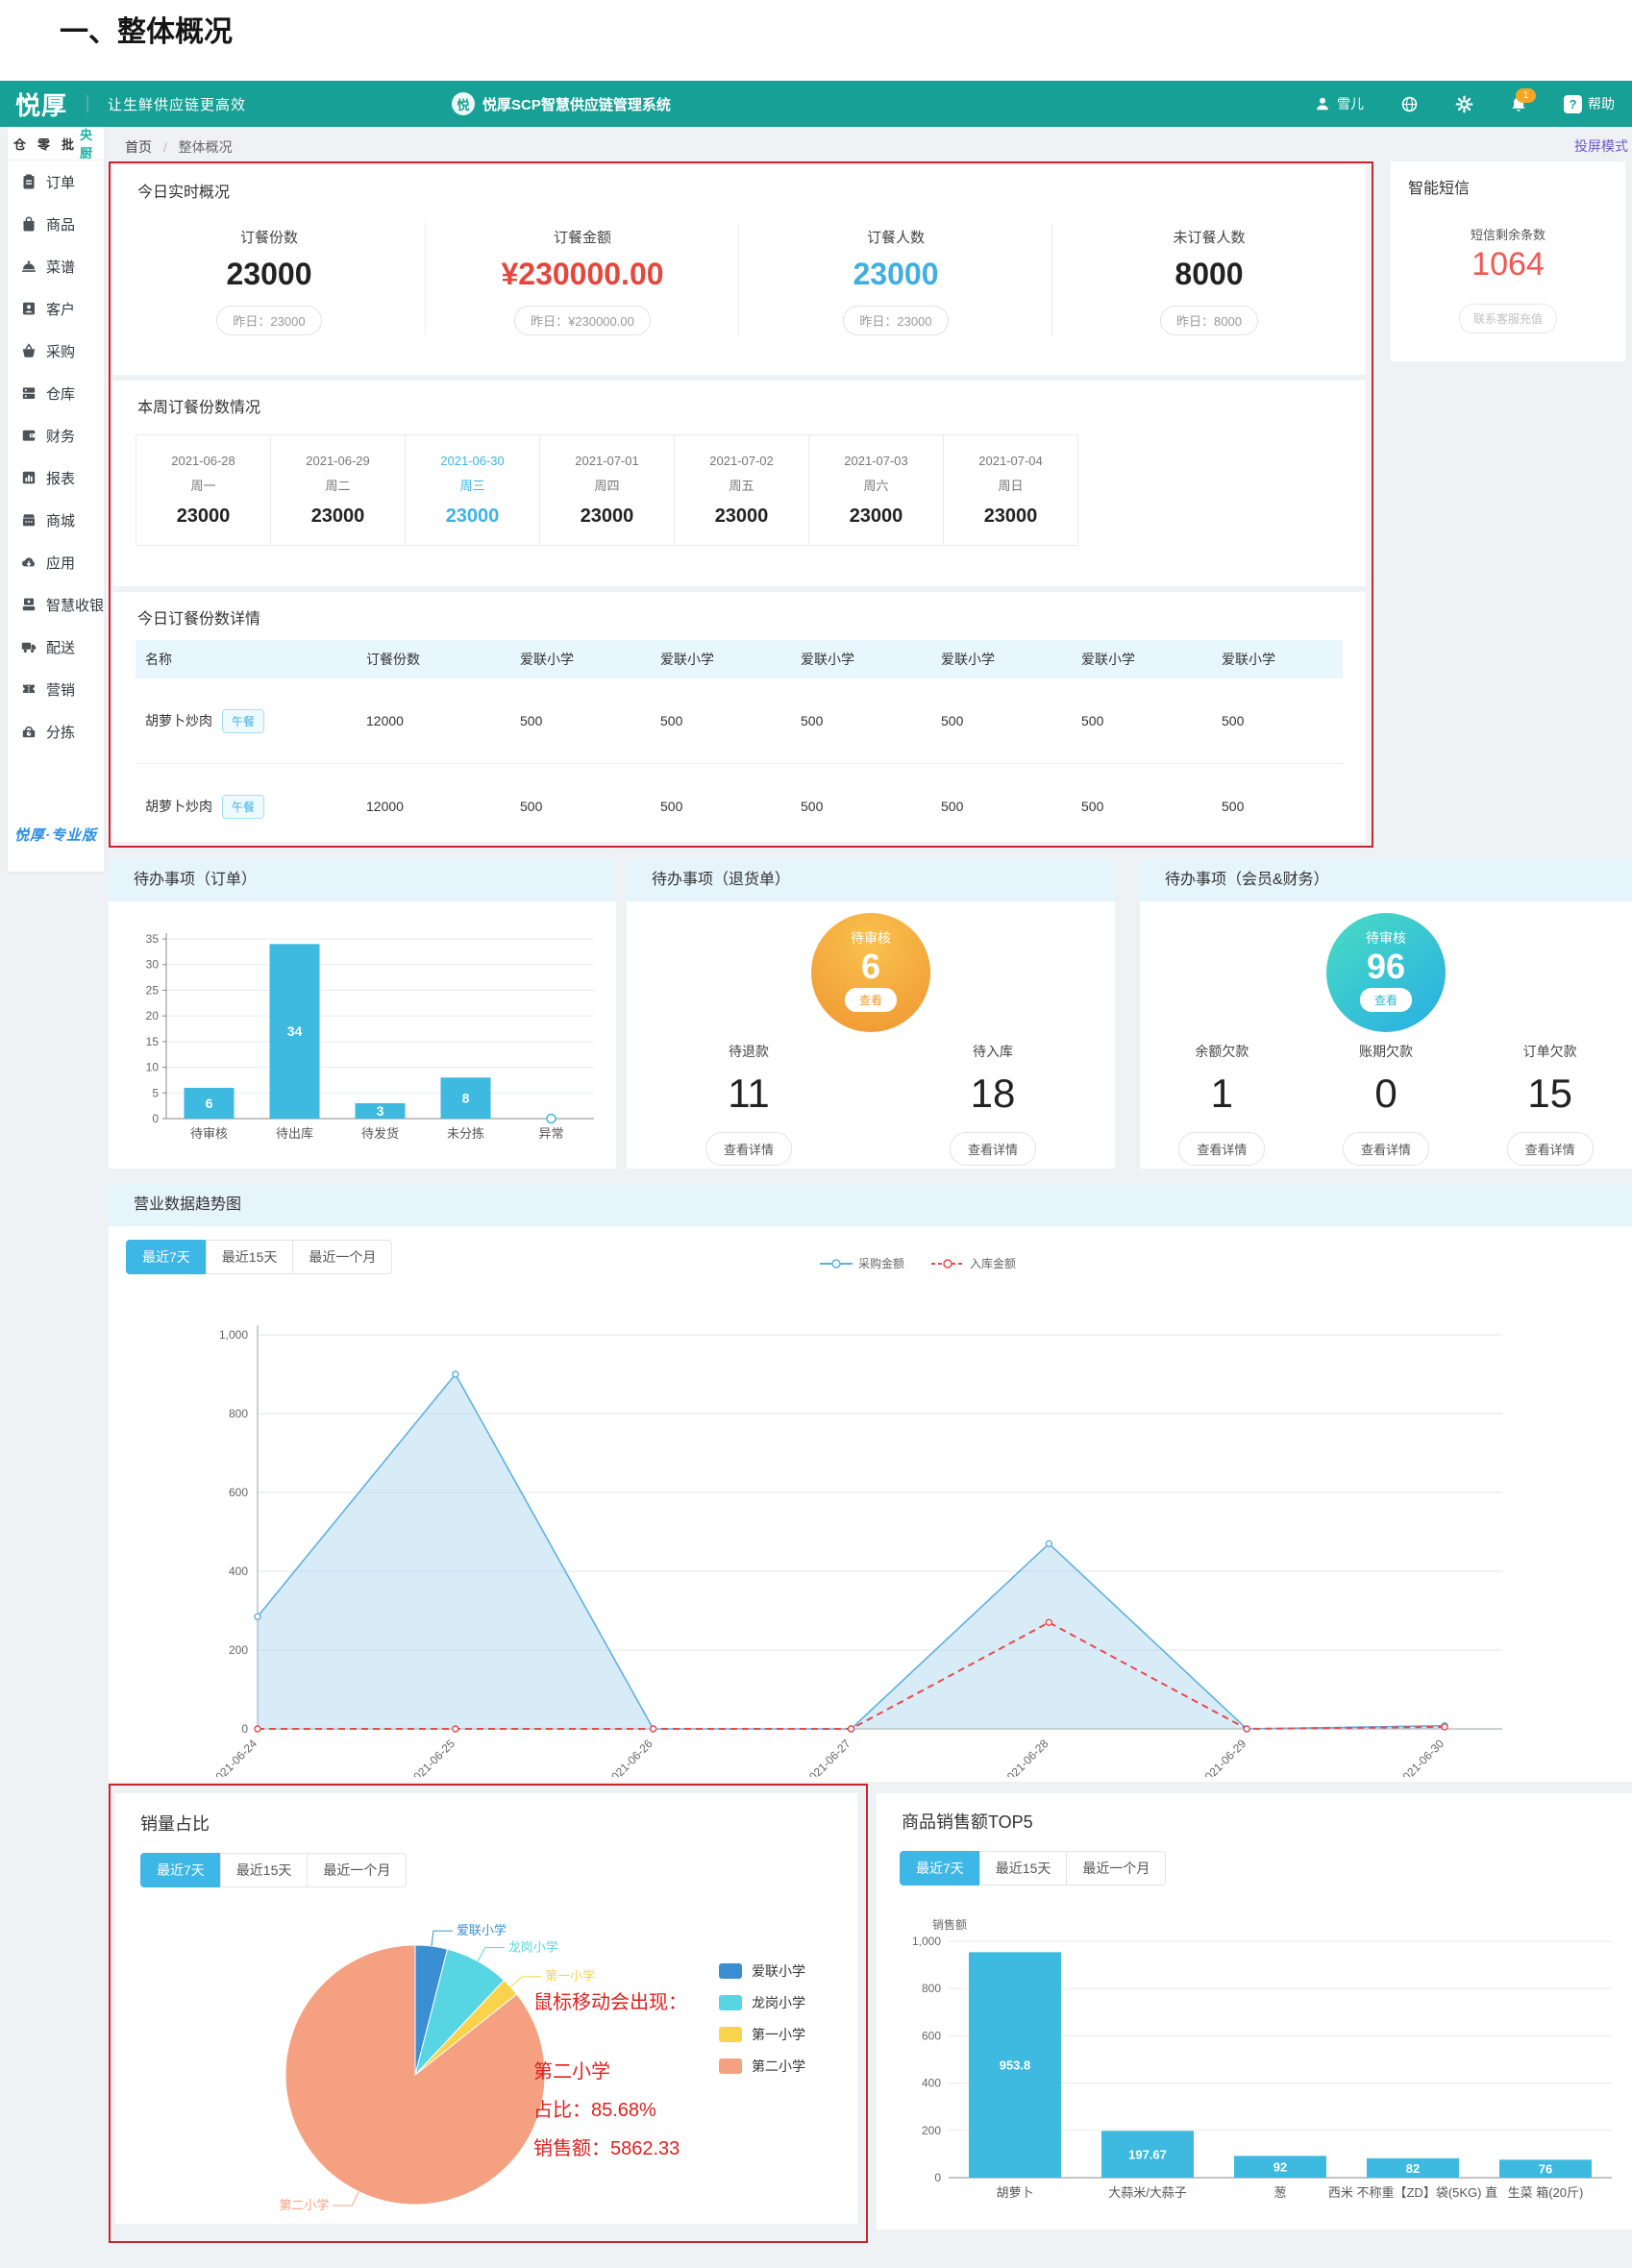 Image resolution: width=1632 pixels, height=2268 pixels. I want to click on bar-value-label: 197.67, so click(1147, 2155).